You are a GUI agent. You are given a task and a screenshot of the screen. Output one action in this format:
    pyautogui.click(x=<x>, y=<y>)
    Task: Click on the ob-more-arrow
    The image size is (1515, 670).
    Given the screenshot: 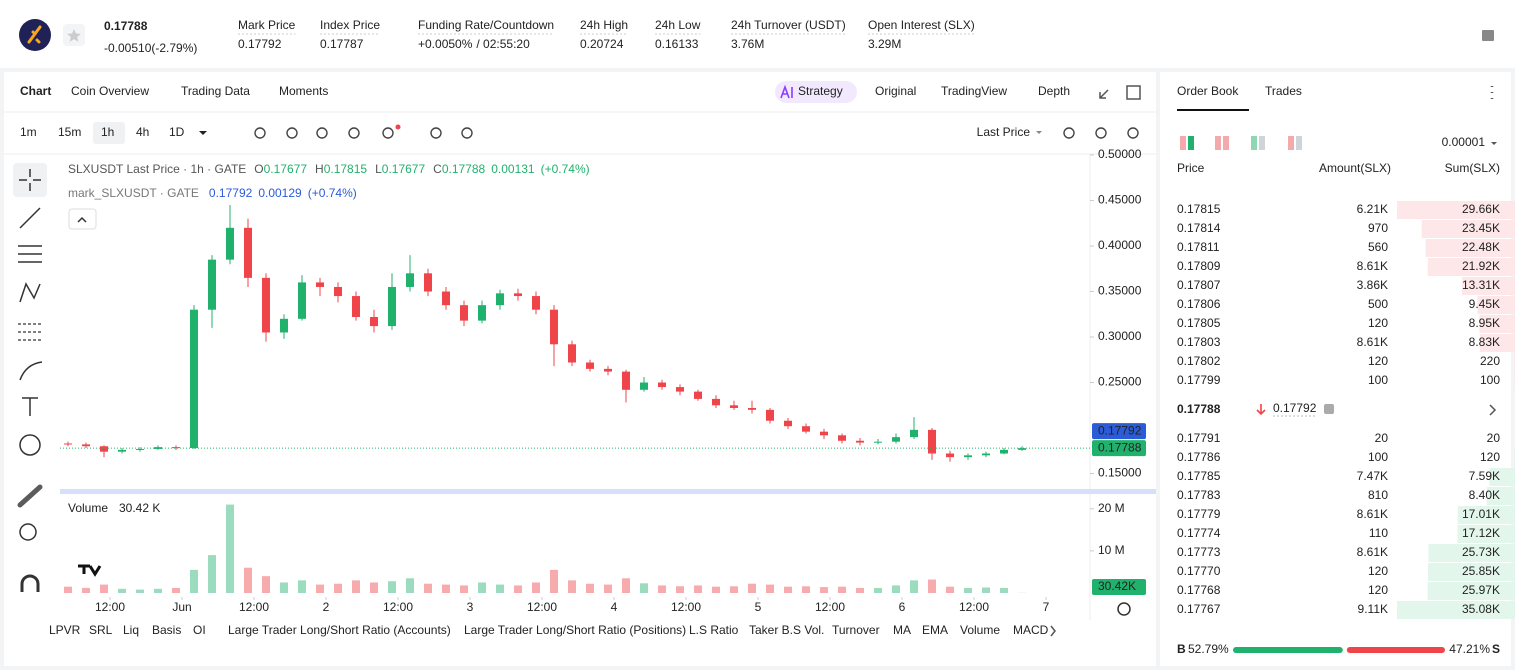 What is the action you would take?
    pyautogui.click(x=1493, y=410)
    